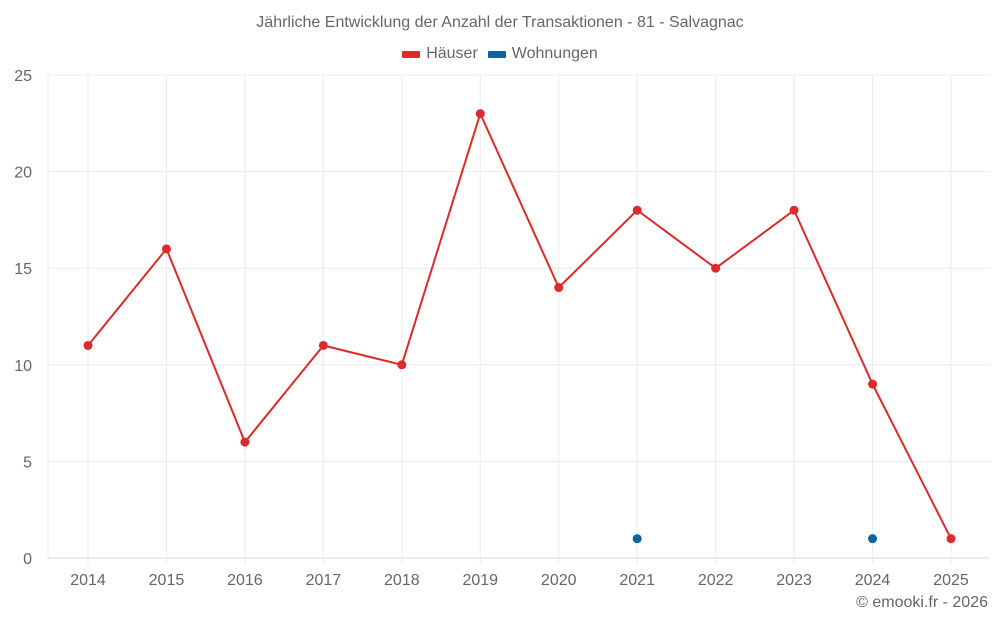 The image size is (1000, 625). What do you see at coordinates (23, 76) in the screenshot?
I see `y-tick-label: 25` at bounding box center [23, 76].